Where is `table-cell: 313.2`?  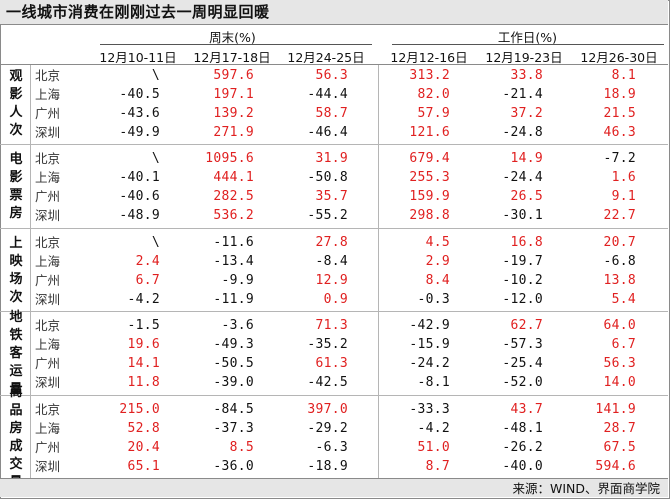
table-cell: 313.2 is located at coordinates (429, 75).